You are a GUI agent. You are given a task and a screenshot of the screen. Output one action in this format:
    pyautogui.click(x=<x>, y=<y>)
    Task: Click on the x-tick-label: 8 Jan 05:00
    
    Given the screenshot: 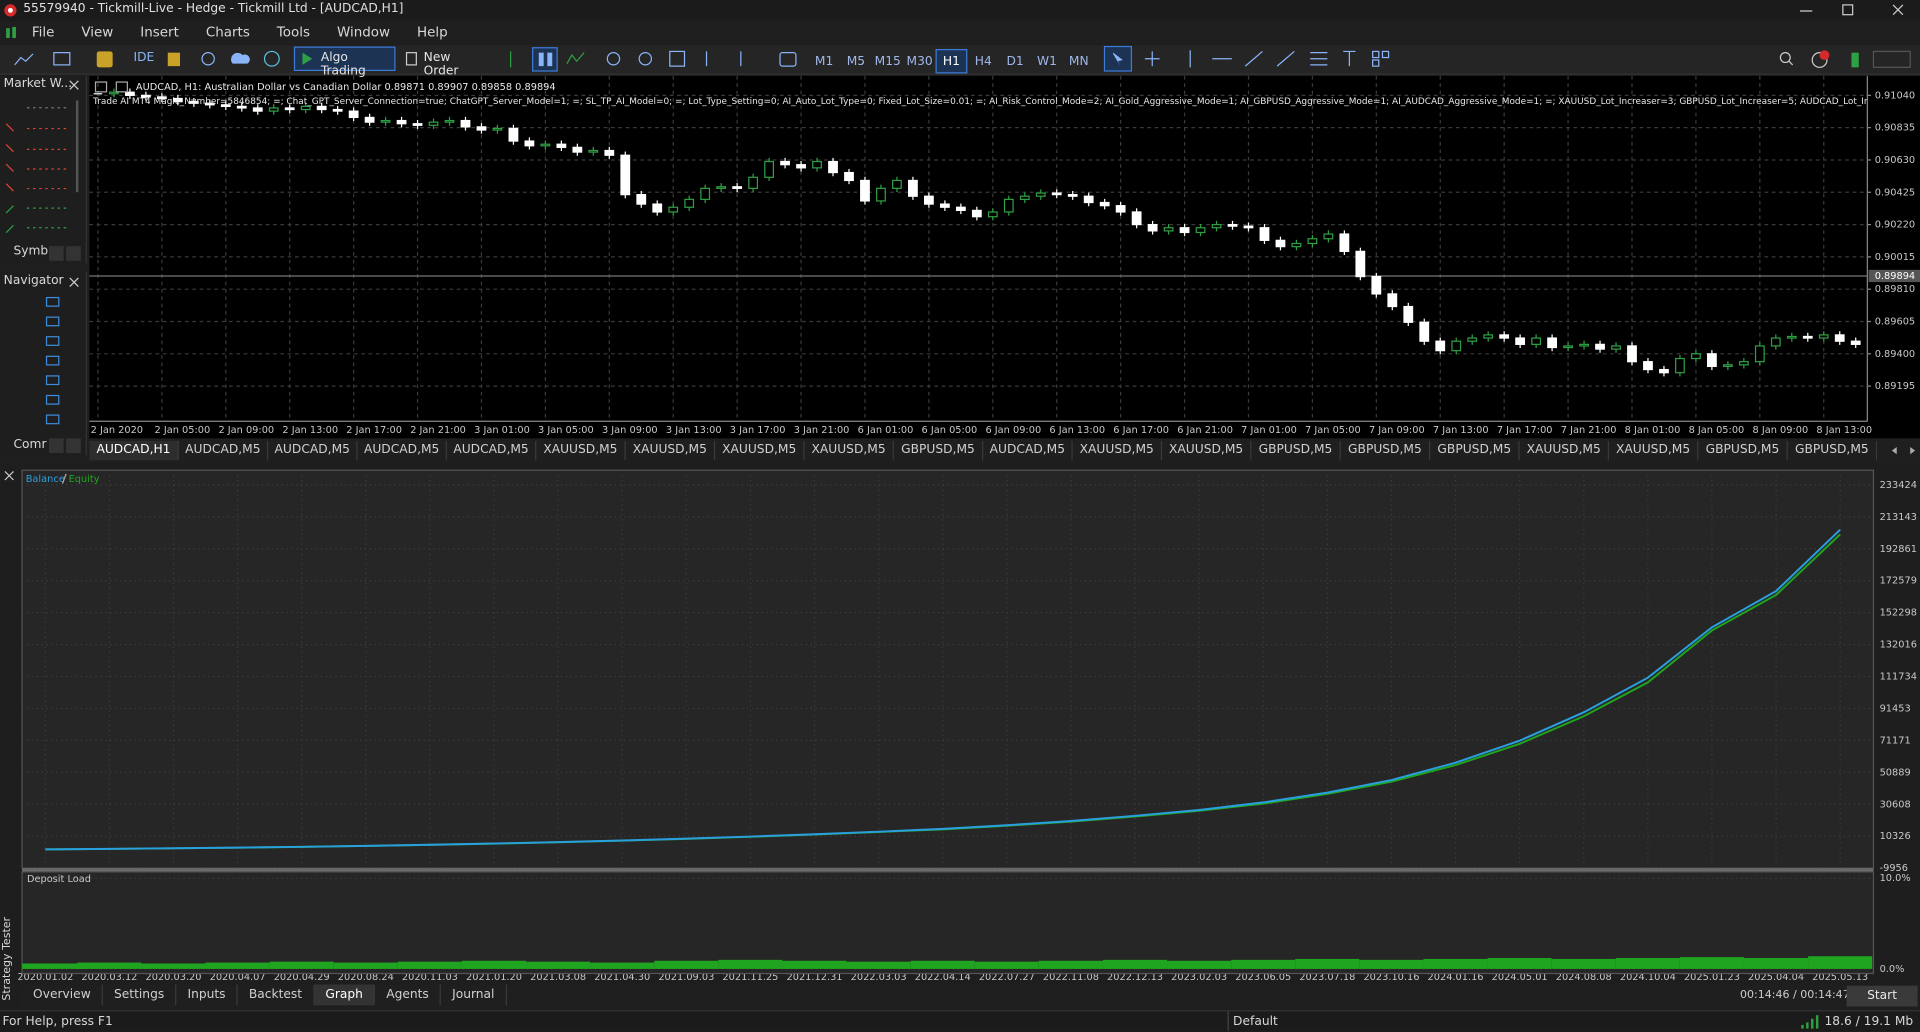 What is the action you would take?
    pyautogui.click(x=1717, y=430)
    